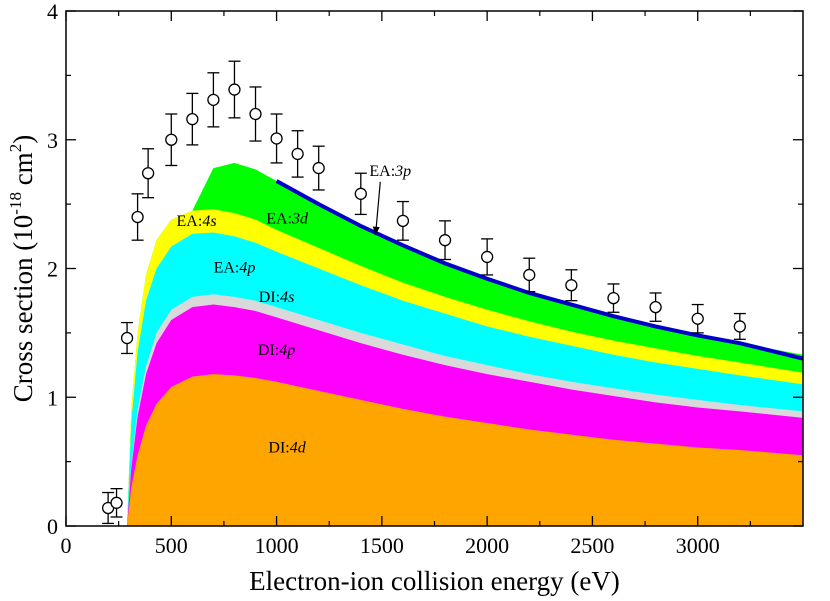 This screenshot has width=830, height=601. Describe the element at coordinates (276, 350) in the screenshot. I see `label-di-4p: DI:4p` at that location.